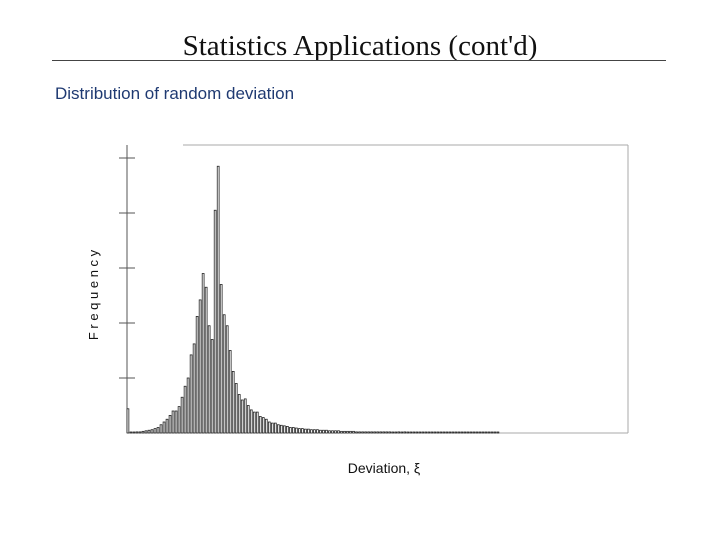 The height and width of the screenshot is (540, 720). I want to click on title-divider, so click(359, 60).